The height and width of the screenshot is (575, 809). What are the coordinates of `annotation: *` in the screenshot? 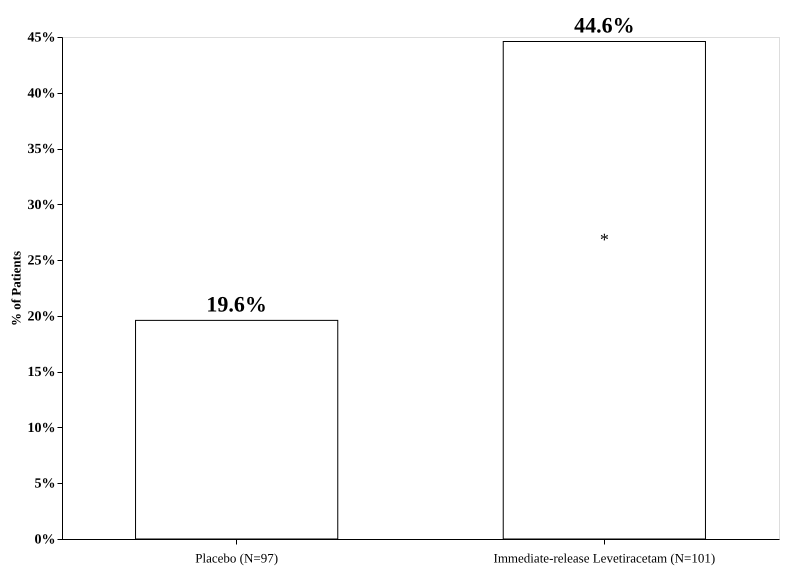 It's located at (604, 239).